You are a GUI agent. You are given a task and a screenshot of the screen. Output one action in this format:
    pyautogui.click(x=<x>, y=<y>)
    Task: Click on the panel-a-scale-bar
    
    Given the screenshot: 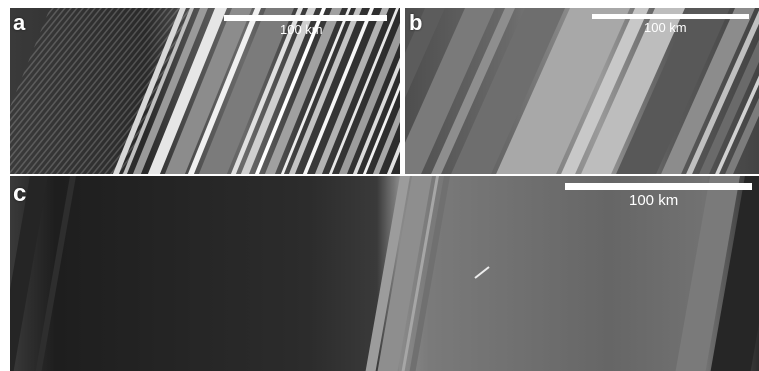 What is the action you would take?
    pyautogui.click(x=305, y=18)
    